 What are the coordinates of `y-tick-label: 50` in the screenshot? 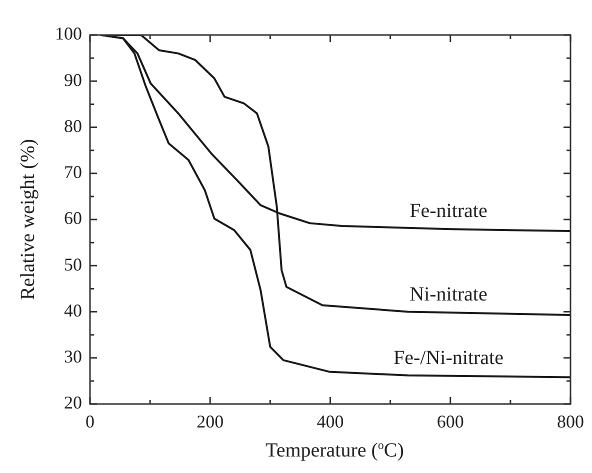 It's located at (73, 264).